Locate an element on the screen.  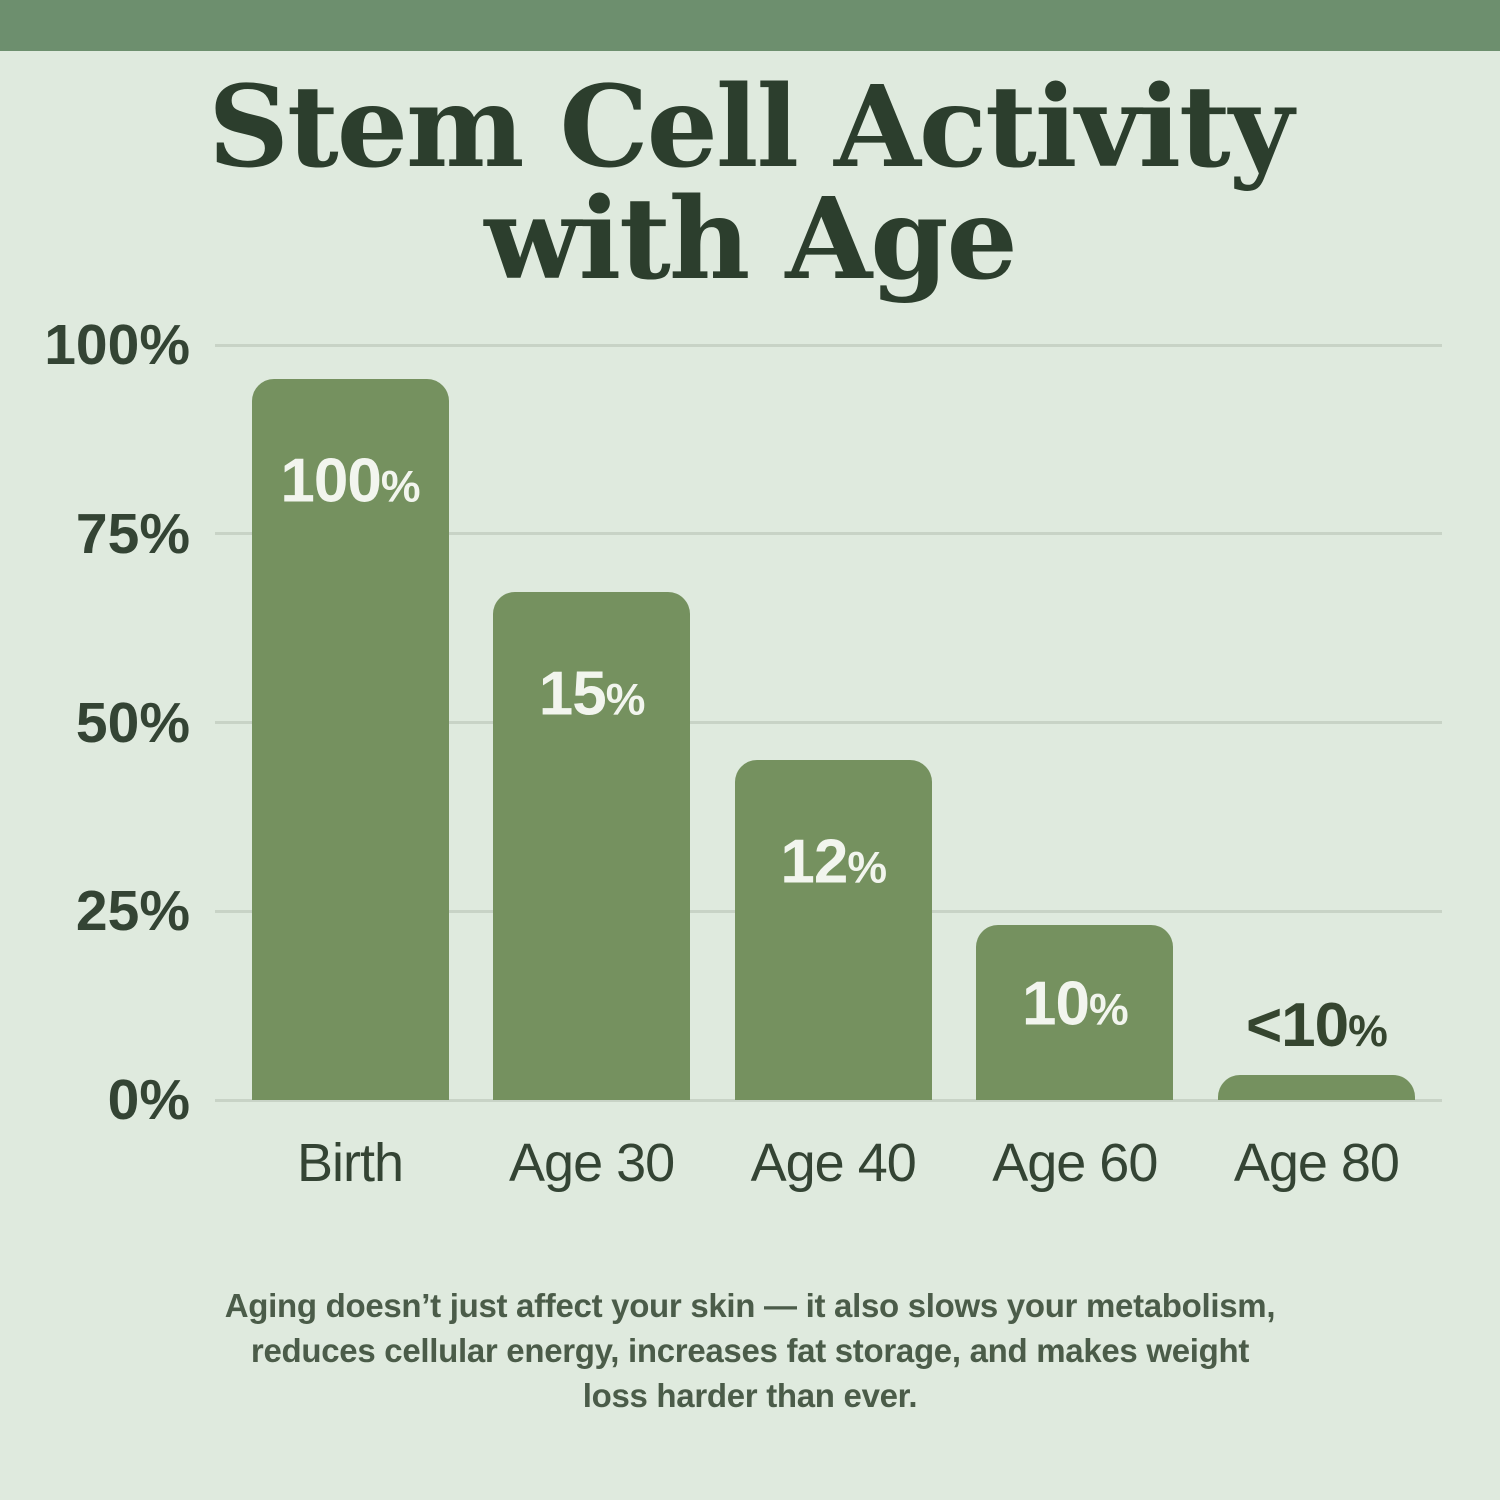
bar-value-label: 12% is located at coordinates (833, 862).